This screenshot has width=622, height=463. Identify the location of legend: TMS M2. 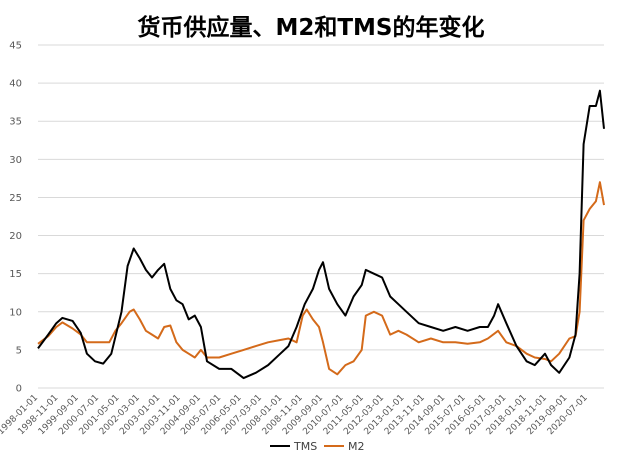
(317, 446).